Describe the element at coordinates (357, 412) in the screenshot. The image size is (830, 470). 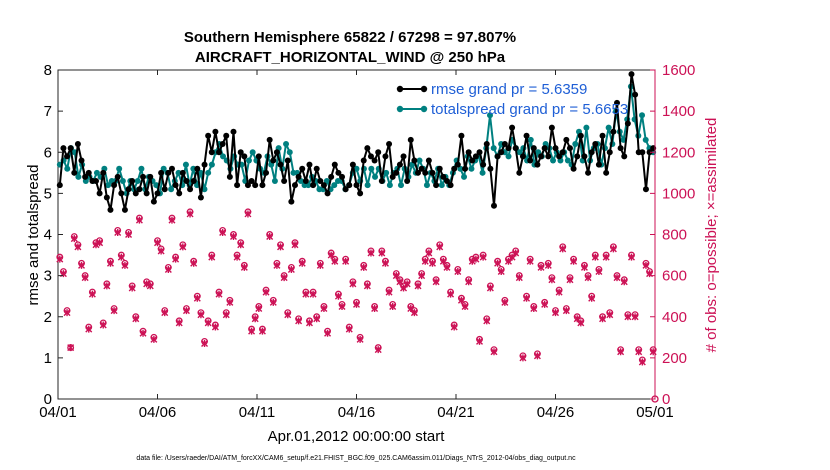
I see `x-tick-label: 04/16` at that location.